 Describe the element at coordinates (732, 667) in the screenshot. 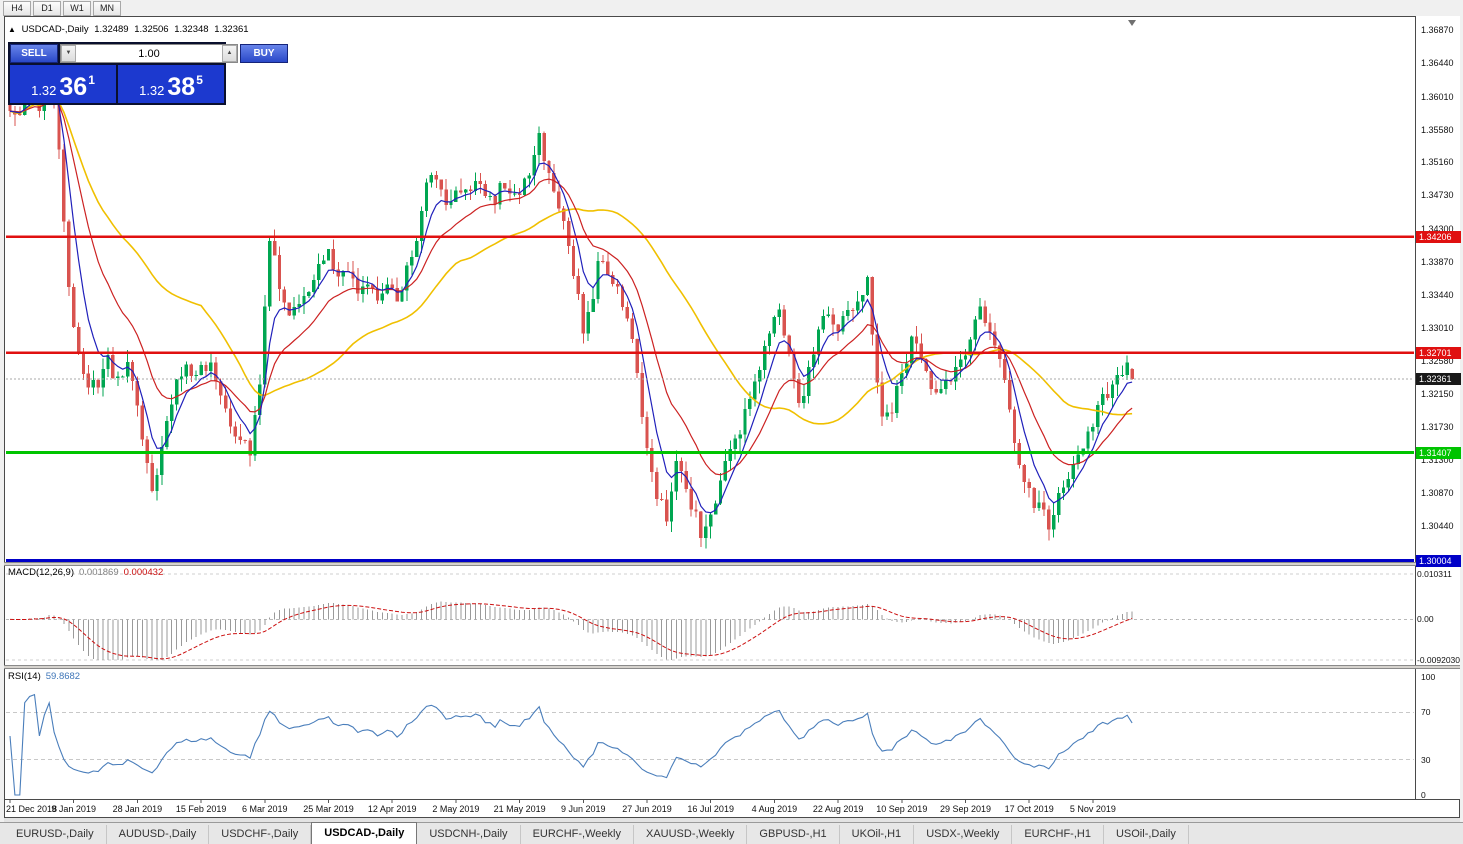

I see `pane-separator-rsi` at that location.